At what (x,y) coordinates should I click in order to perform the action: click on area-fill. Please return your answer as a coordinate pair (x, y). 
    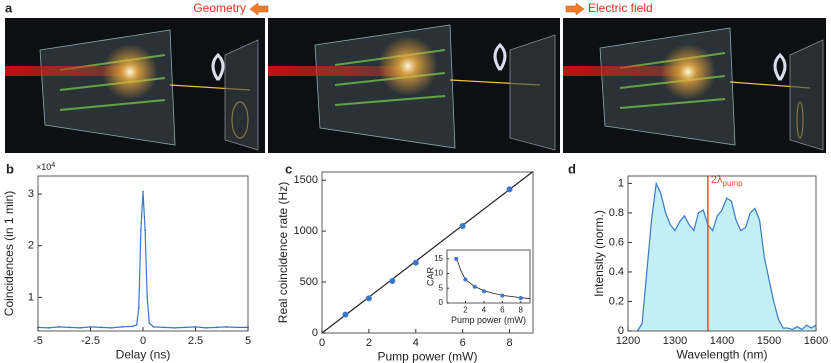
    Looking at the image, I should click on (726, 257).